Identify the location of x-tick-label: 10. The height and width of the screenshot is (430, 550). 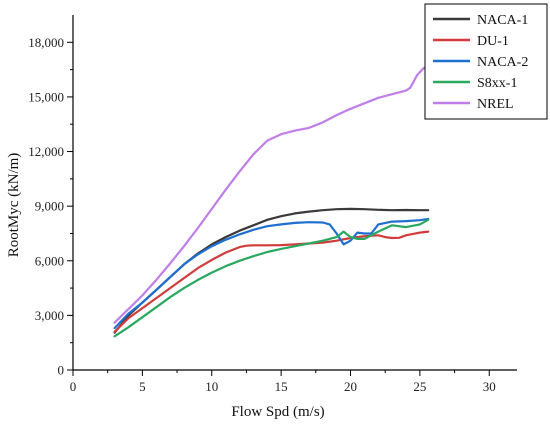
(211, 386).